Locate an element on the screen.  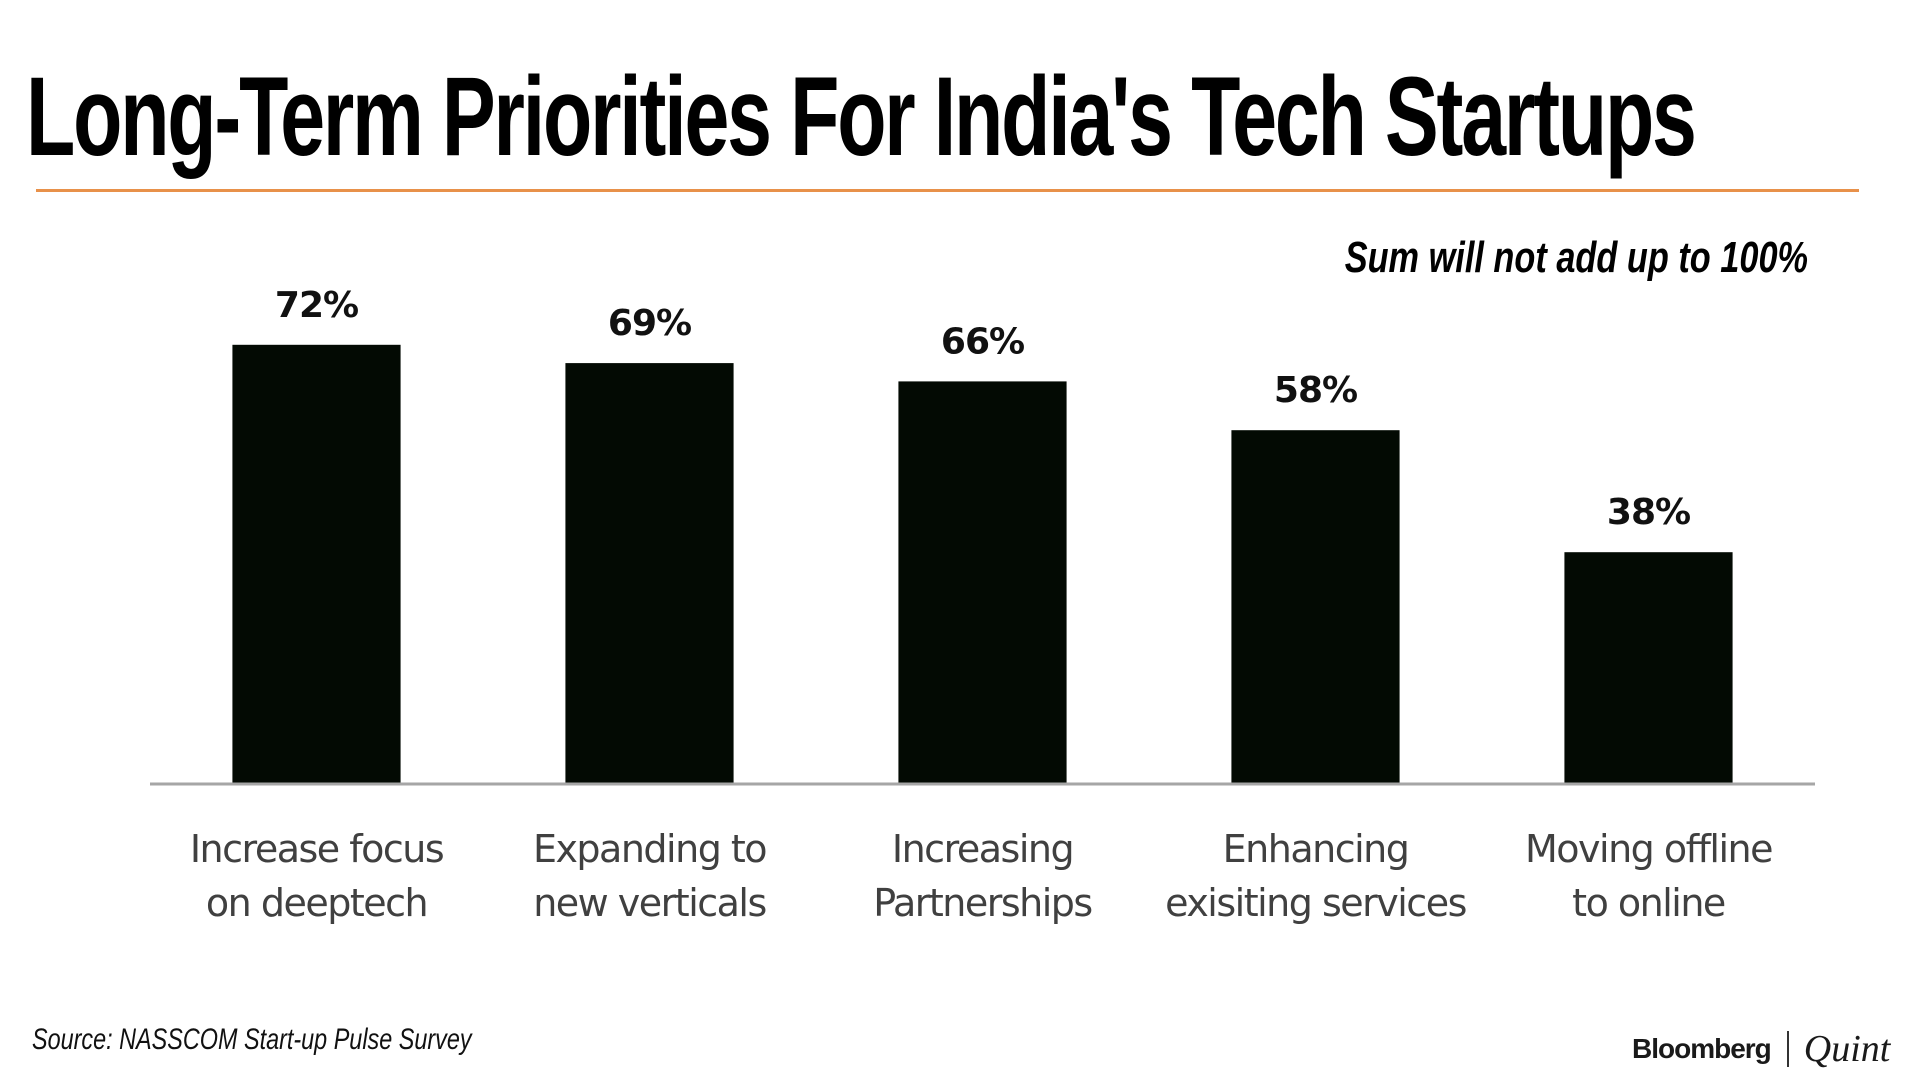
value-label: 69% is located at coordinates (649, 323).